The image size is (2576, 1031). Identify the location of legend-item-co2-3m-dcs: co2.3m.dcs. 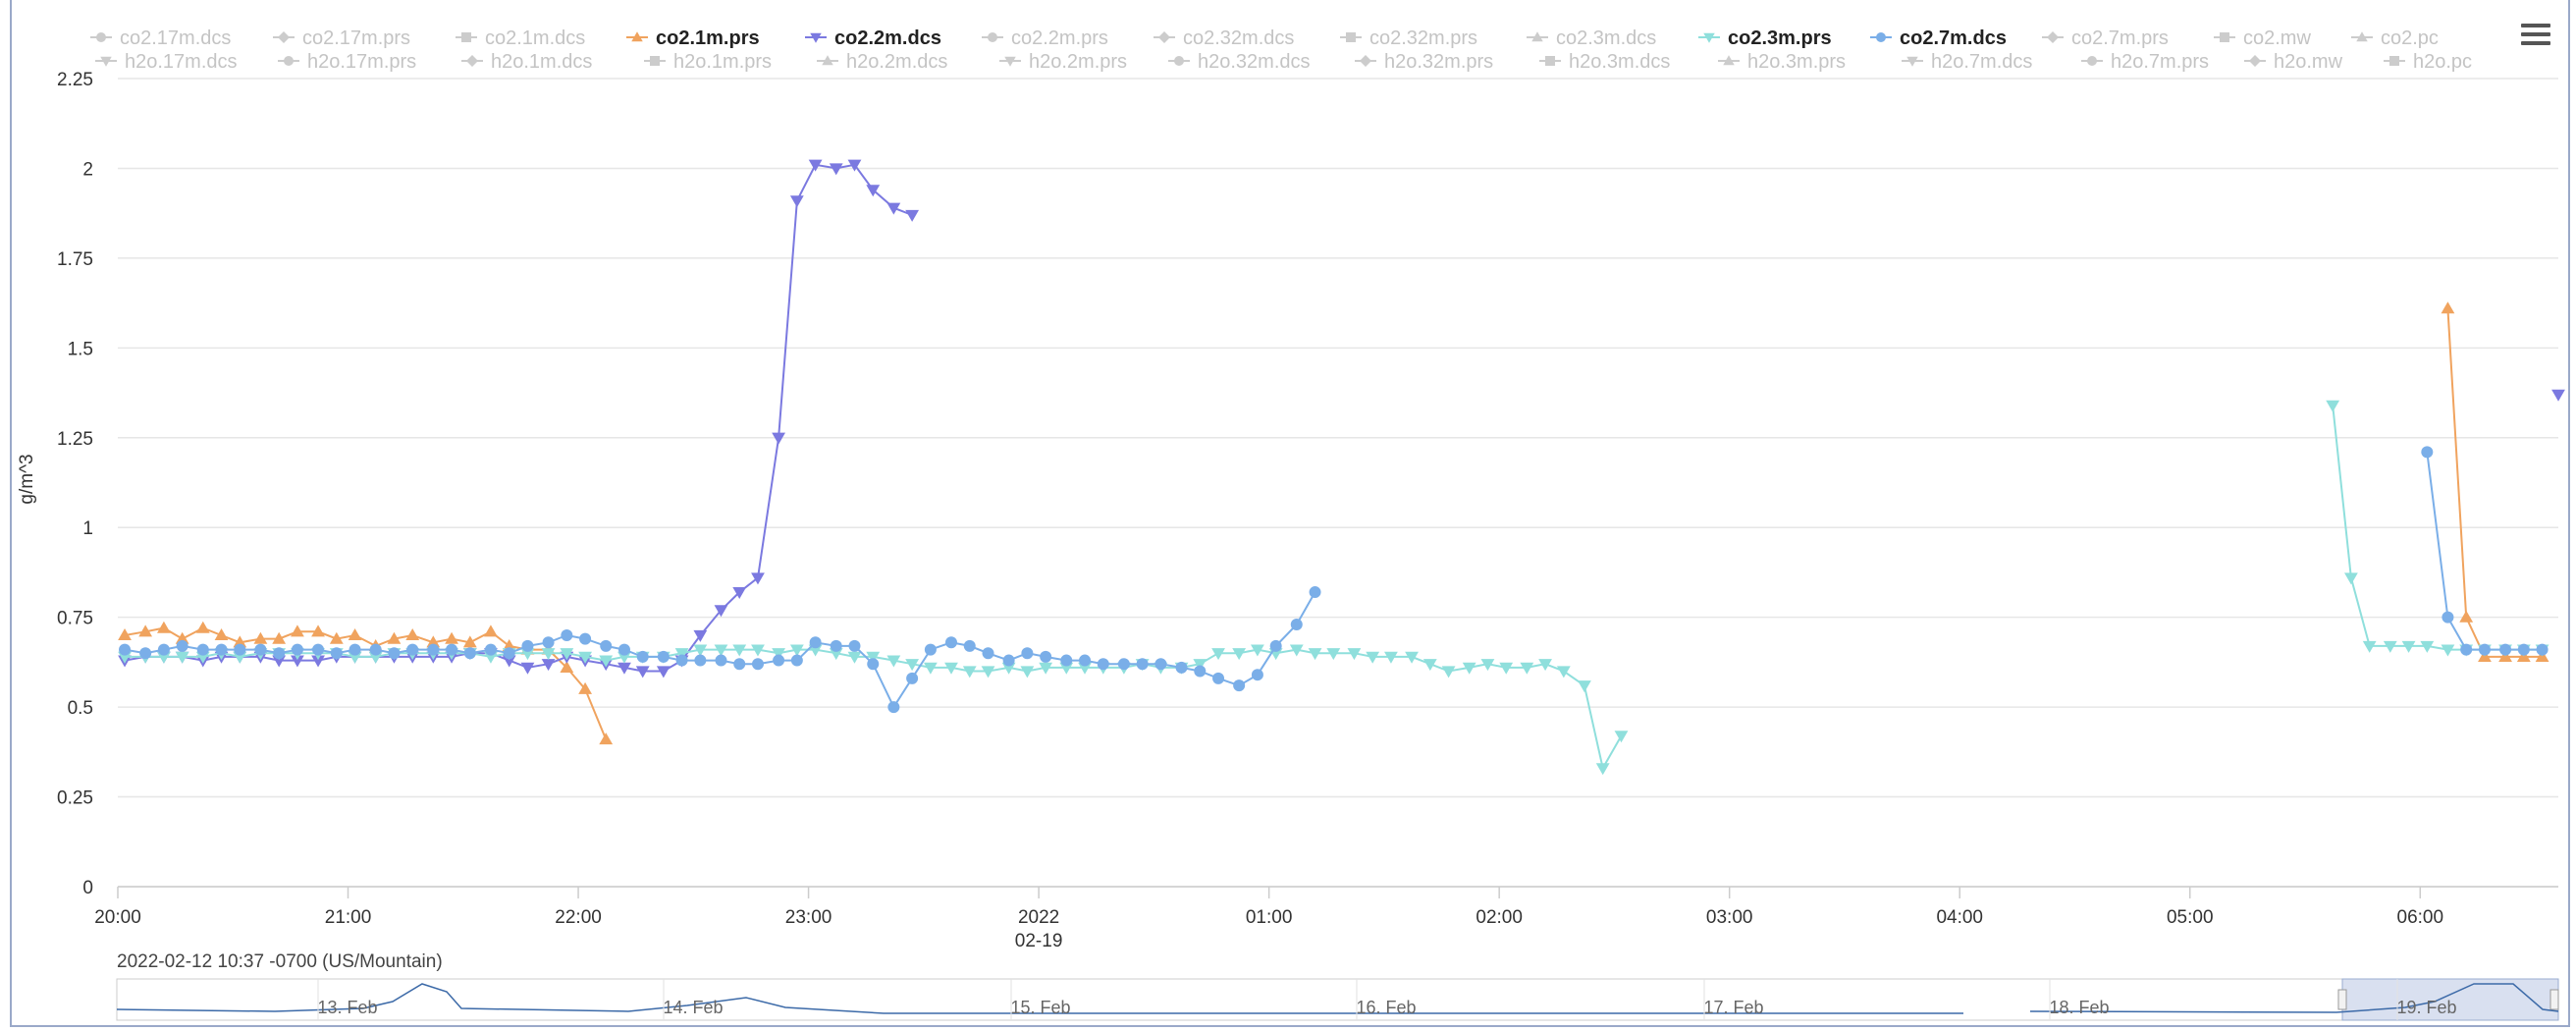
(1591, 38).